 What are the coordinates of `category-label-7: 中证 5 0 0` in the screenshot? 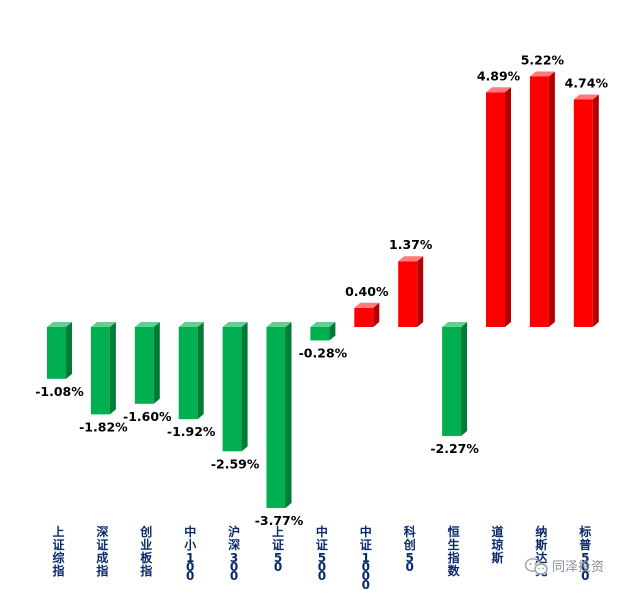 It's located at (322, 553).